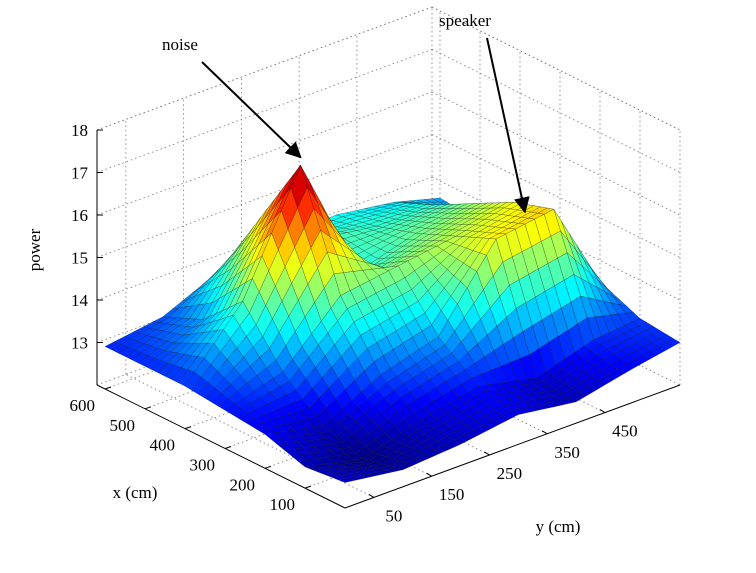 The image size is (756, 573). Describe the element at coordinates (221, 446) in the screenshot. I see `x-axis` at that location.